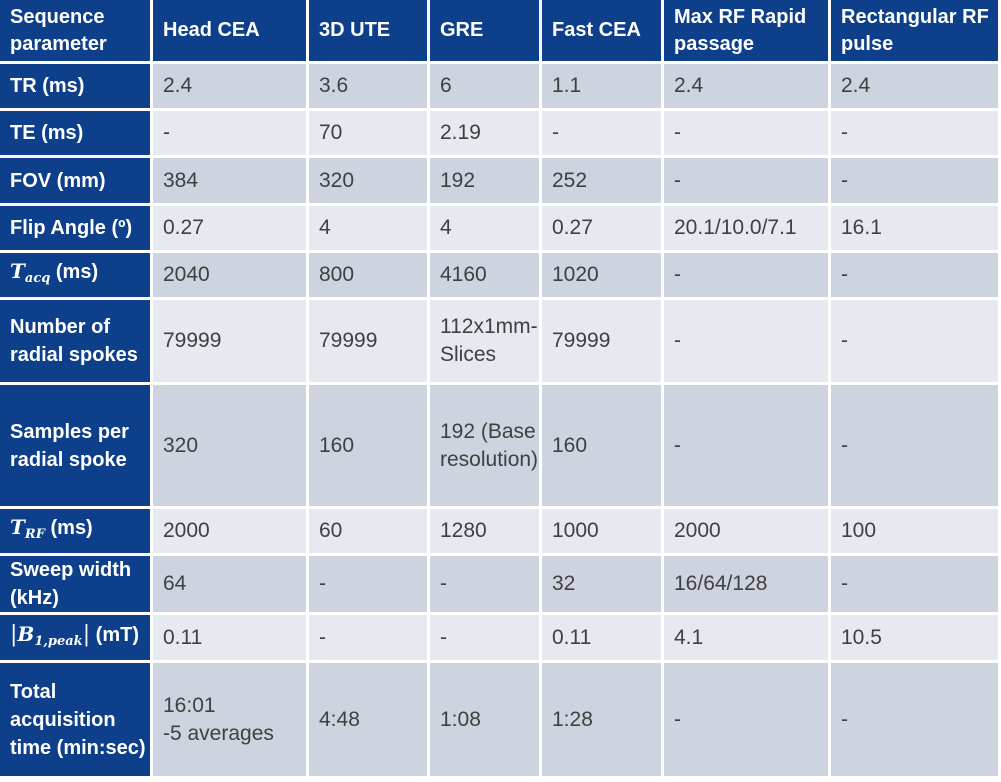 The height and width of the screenshot is (782, 1001). I want to click on table-cell: 70, so click(369, 134).